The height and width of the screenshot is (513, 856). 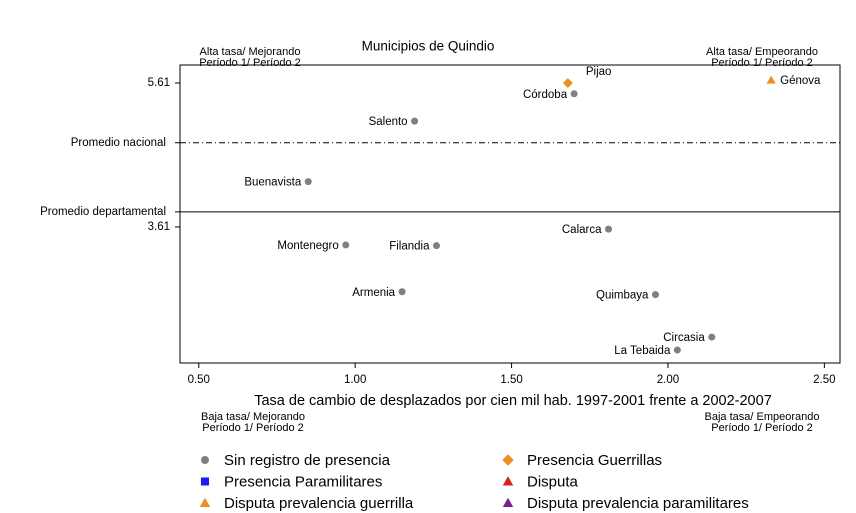 What do you see at coordinates (553, 481) in the screenshot?
I see `legend-label: Disputa` at bounding box center [553, 481].